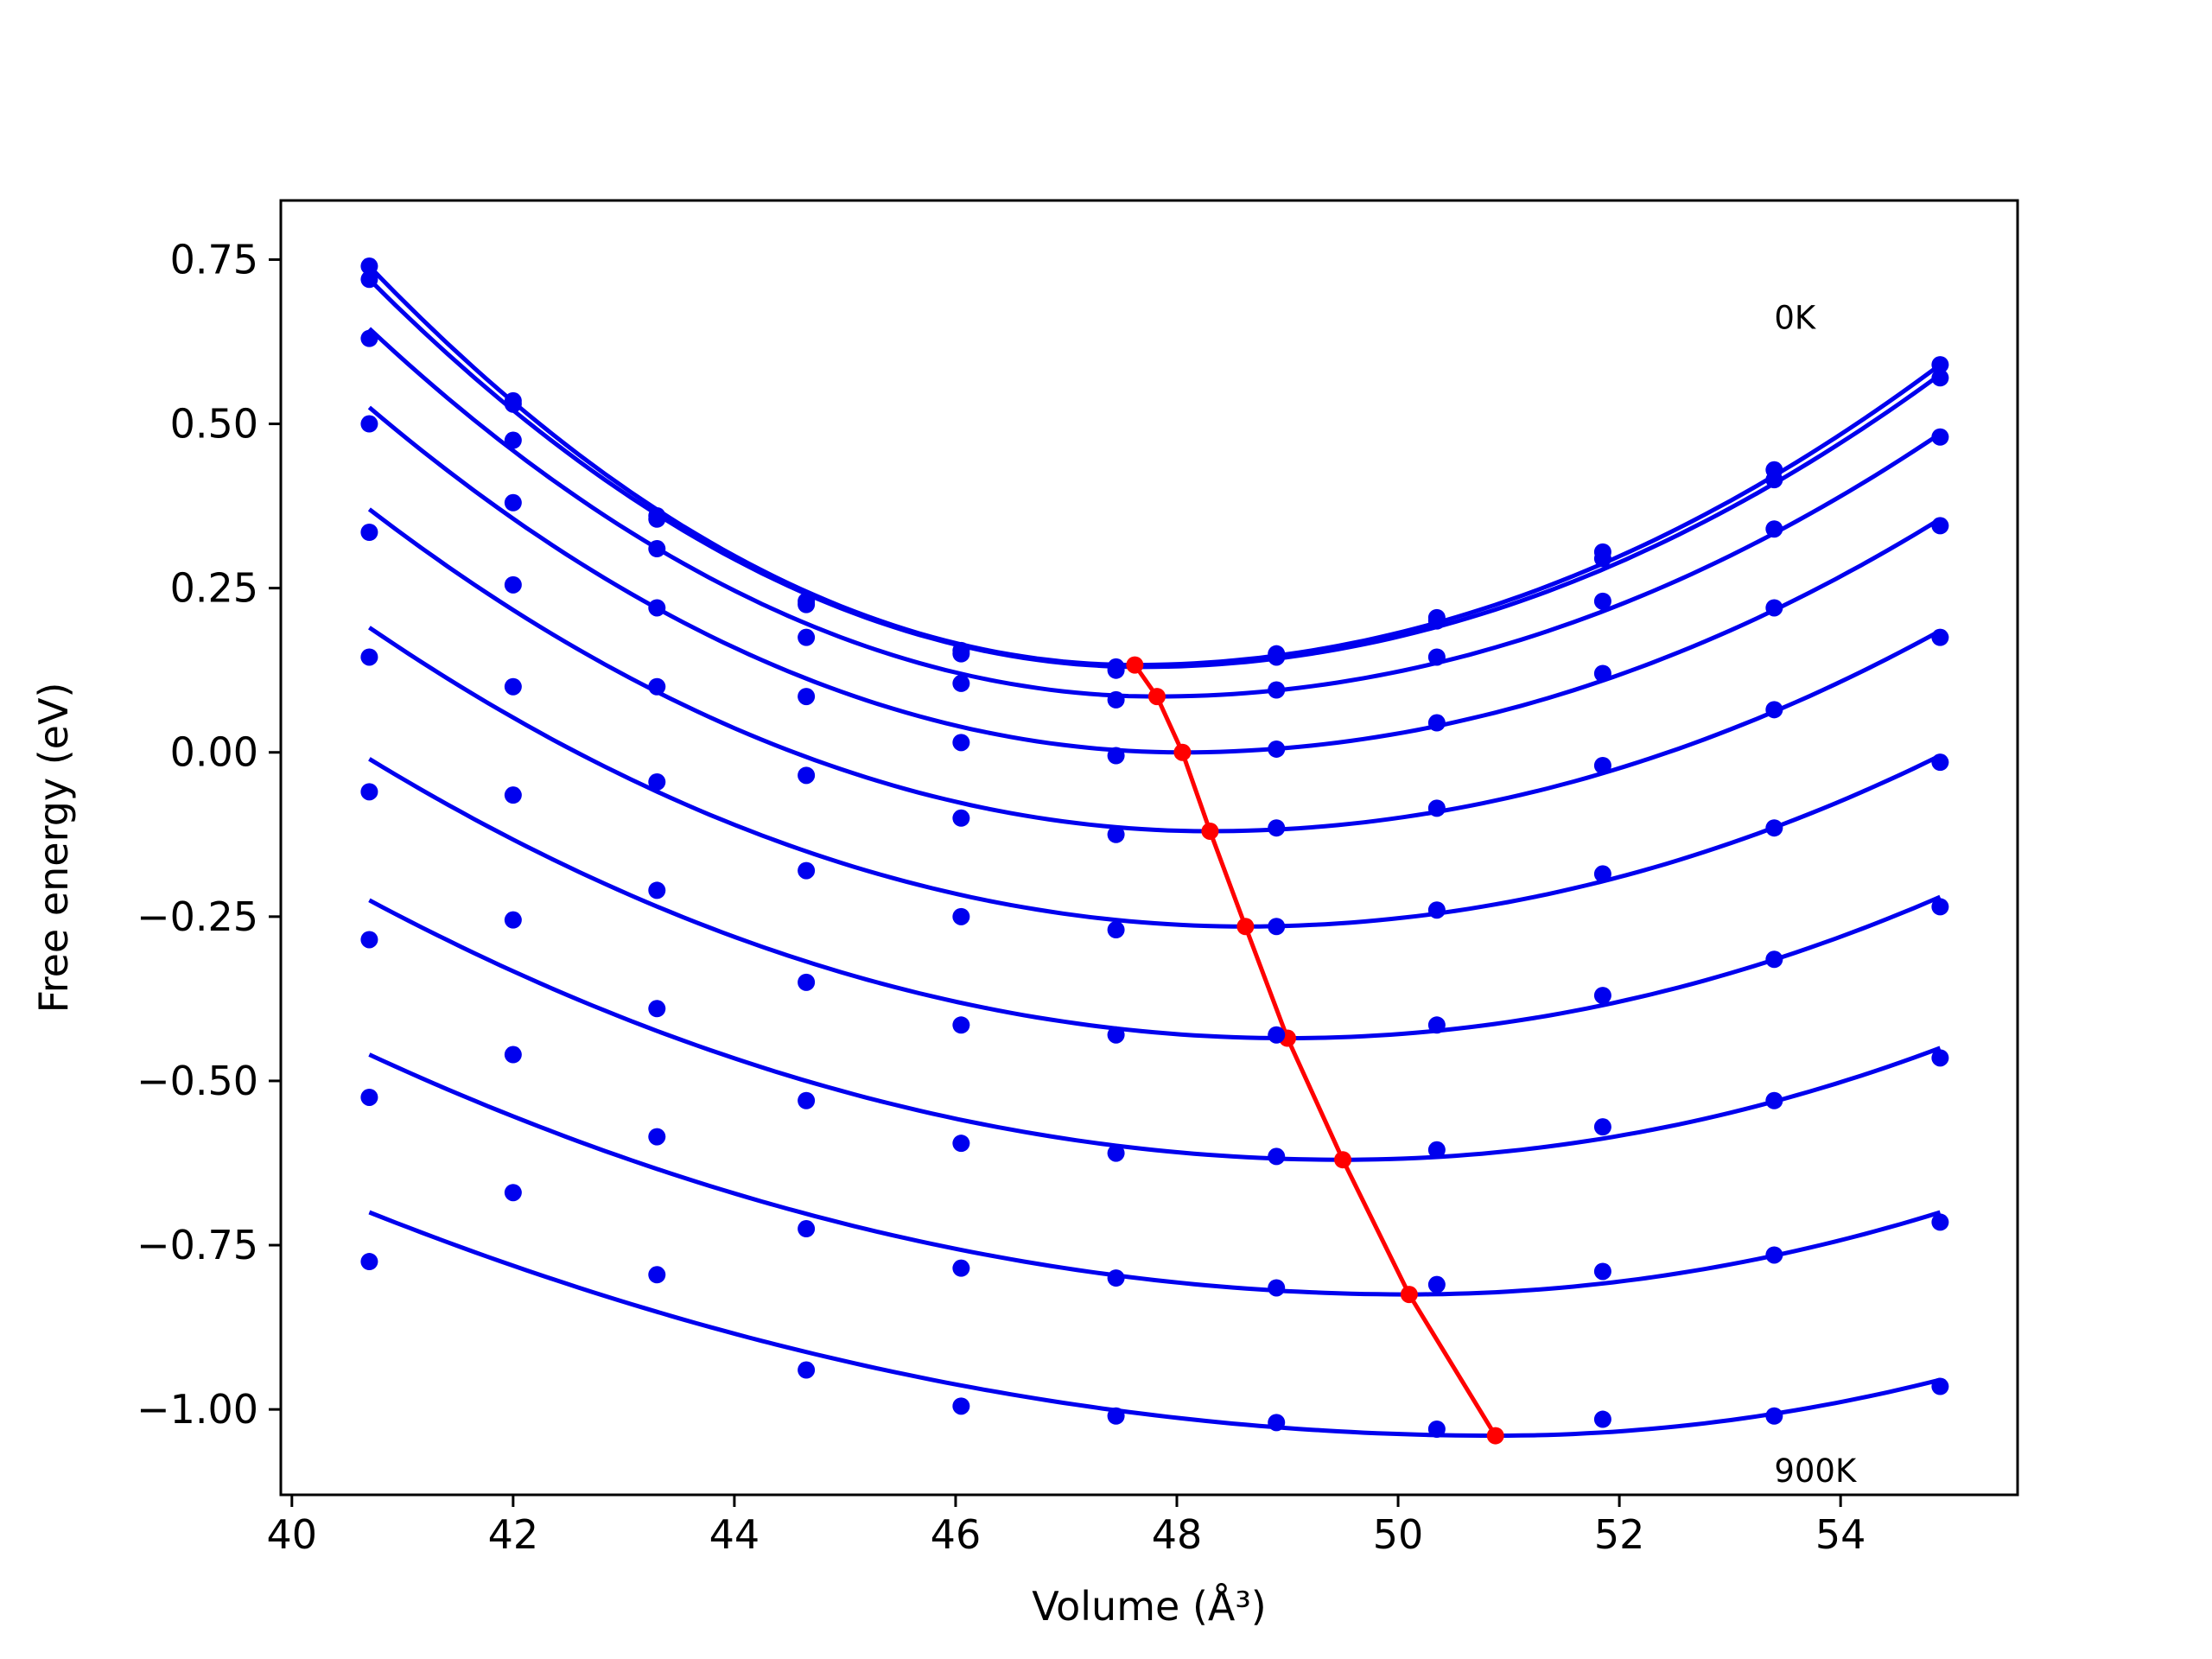 This screenshot has height=1659, width=2212. I want to click on y-axis-label: Free energy (eV), so click(53, 848).